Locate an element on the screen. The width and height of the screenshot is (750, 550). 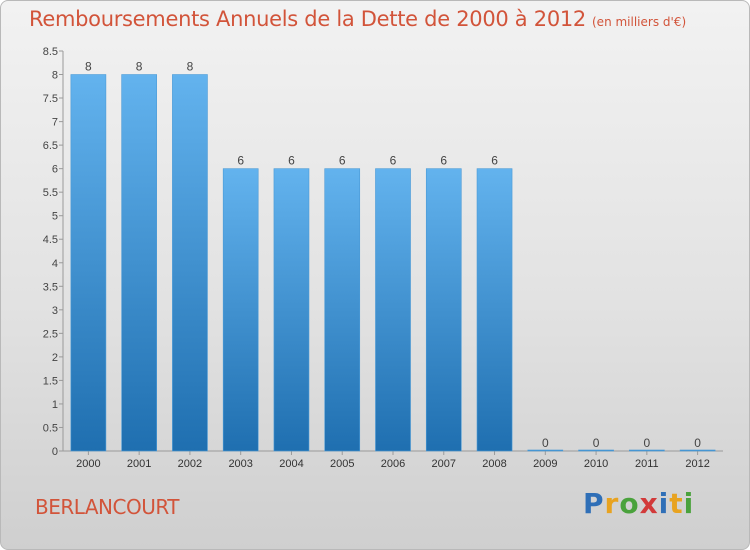
bar-2006 is located at coordinates (393, 310).